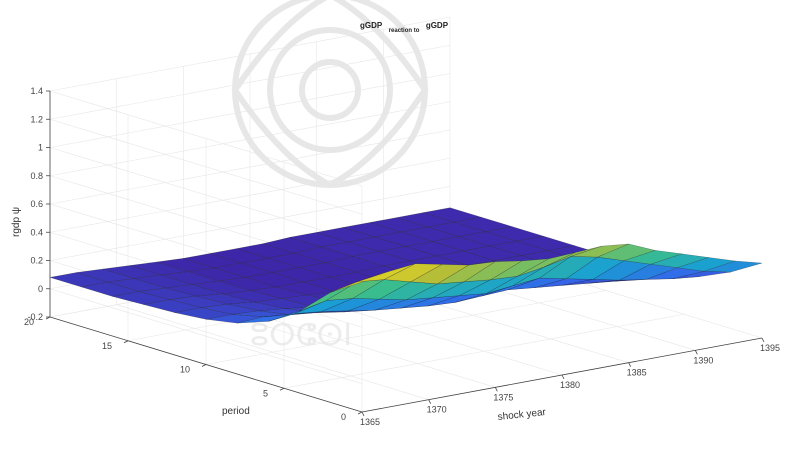 The width and height of the screenshot is (786, 469). I want to click on x-axis-label: shock year, so click(522, 415).